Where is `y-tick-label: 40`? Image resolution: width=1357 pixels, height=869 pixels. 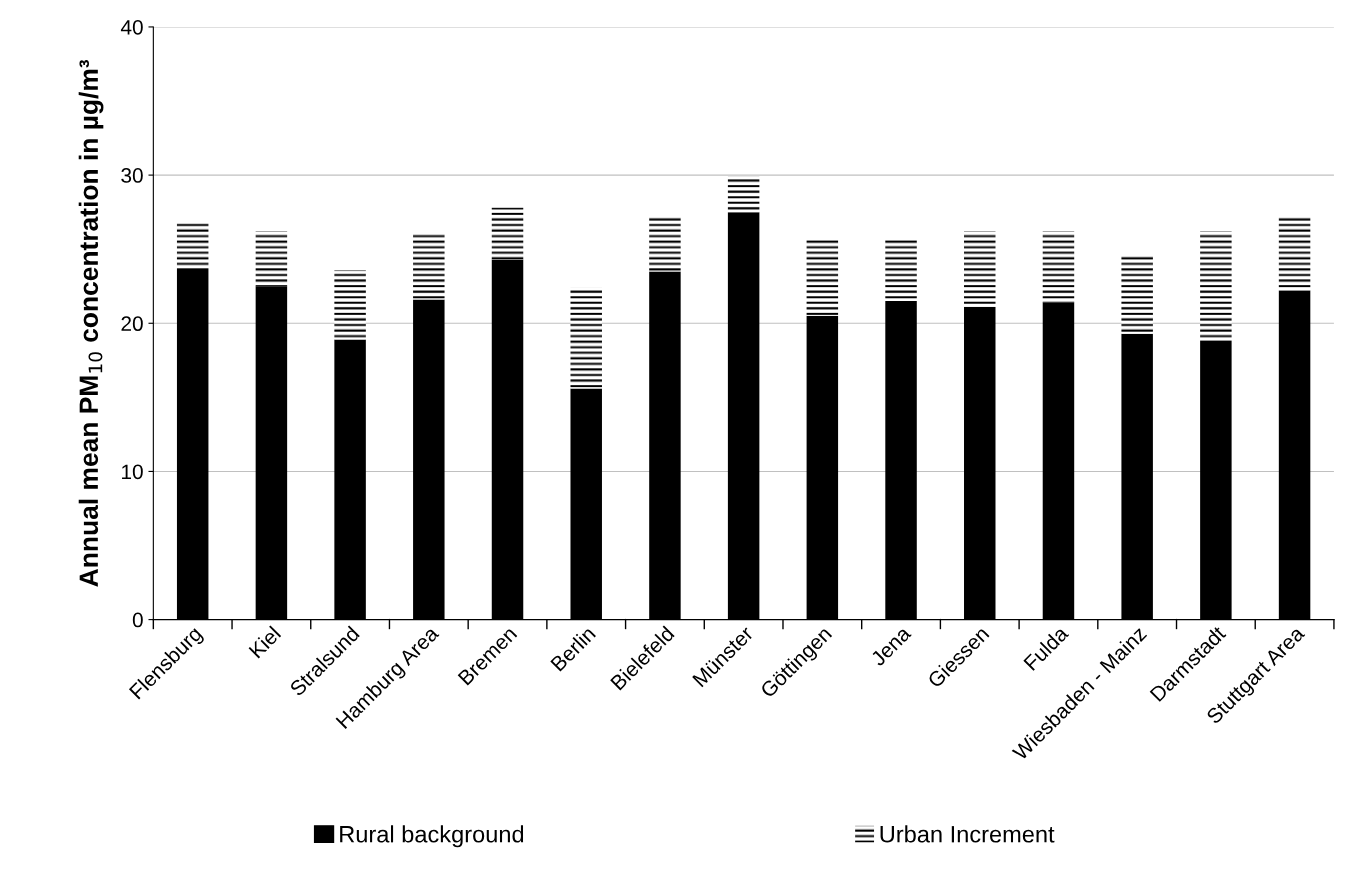
y-tick-label: 40 is located at coordinates (131, 27).